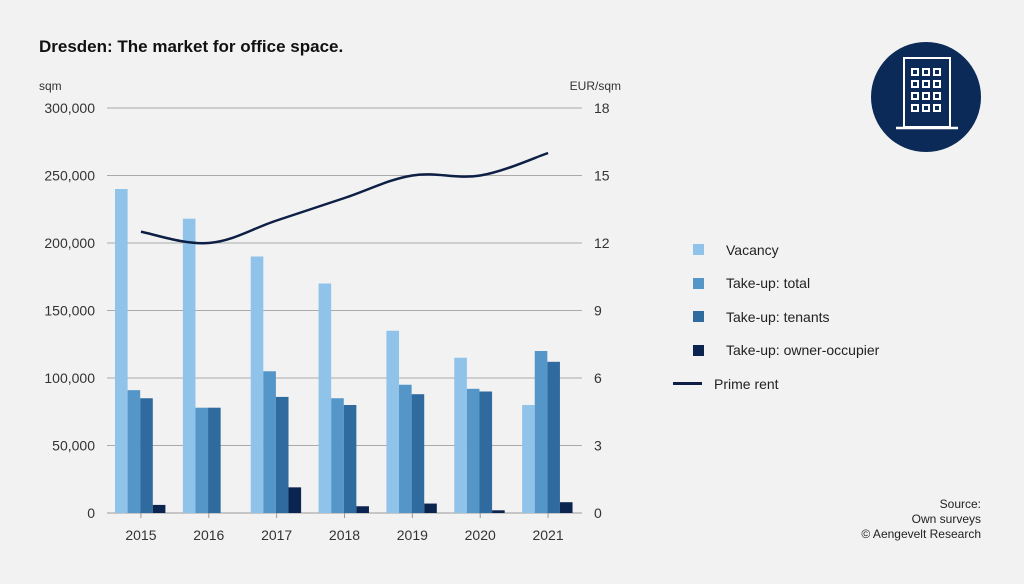 The image size is (1024, 584). What do you see at coordinates (541, 432) in the screenshot?
I see `bar-take-up-total-2021` at bounding box center [541, 432].